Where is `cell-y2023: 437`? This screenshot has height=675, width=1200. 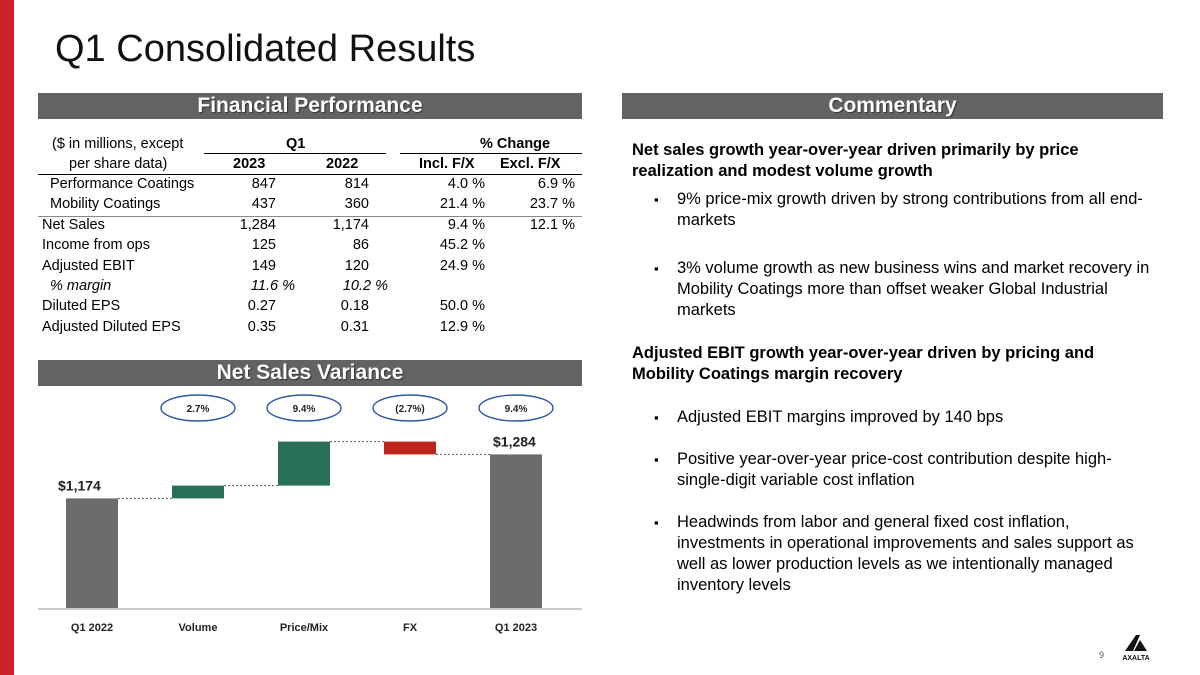 cell-y2023: 437 is located at coordinates (263, 204).